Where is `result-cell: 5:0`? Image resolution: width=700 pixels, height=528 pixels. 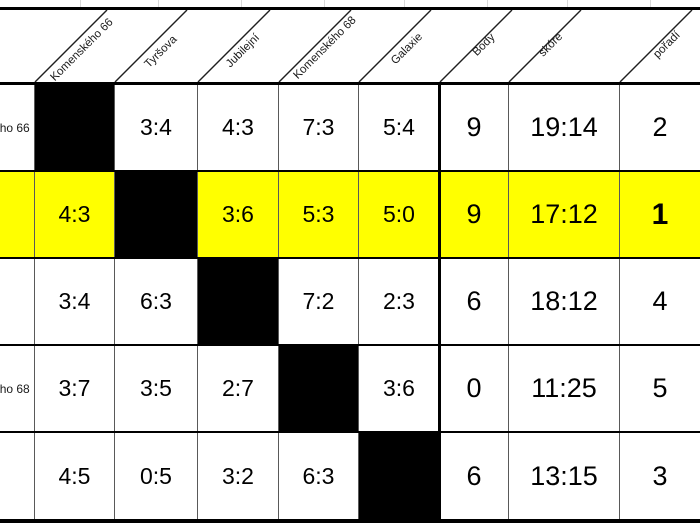 result-cell: 5:0 is located at coordinates (399, 214).